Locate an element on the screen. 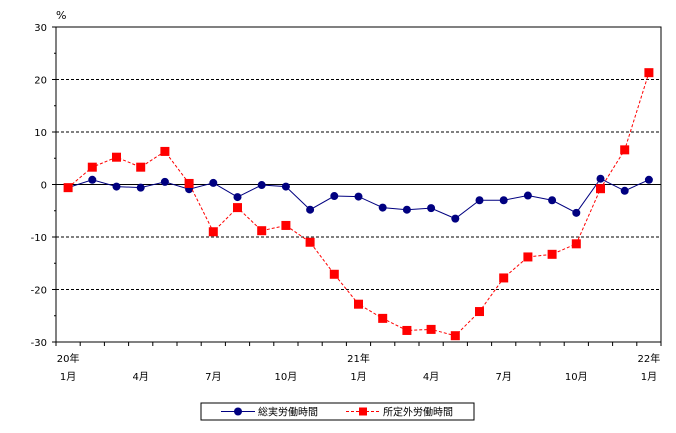  y-axis-ticks: 30 20 10 0 -10 -20 -30 is located at coordinates (43, 186).